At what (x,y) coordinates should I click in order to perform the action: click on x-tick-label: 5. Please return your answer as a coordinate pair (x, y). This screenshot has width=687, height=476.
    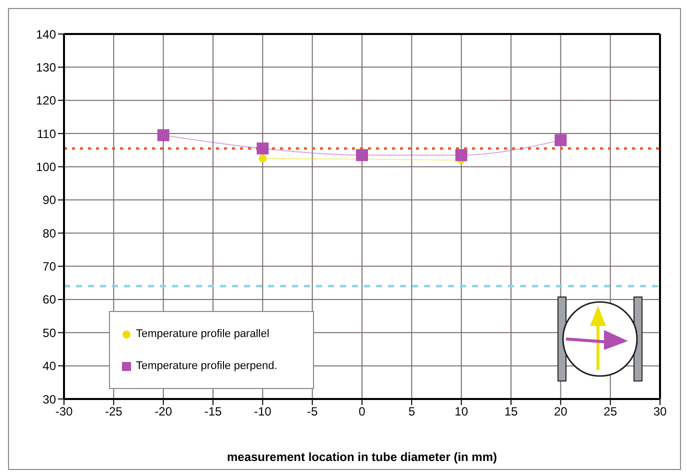
    Looking at the image, I should click on (412, 411).